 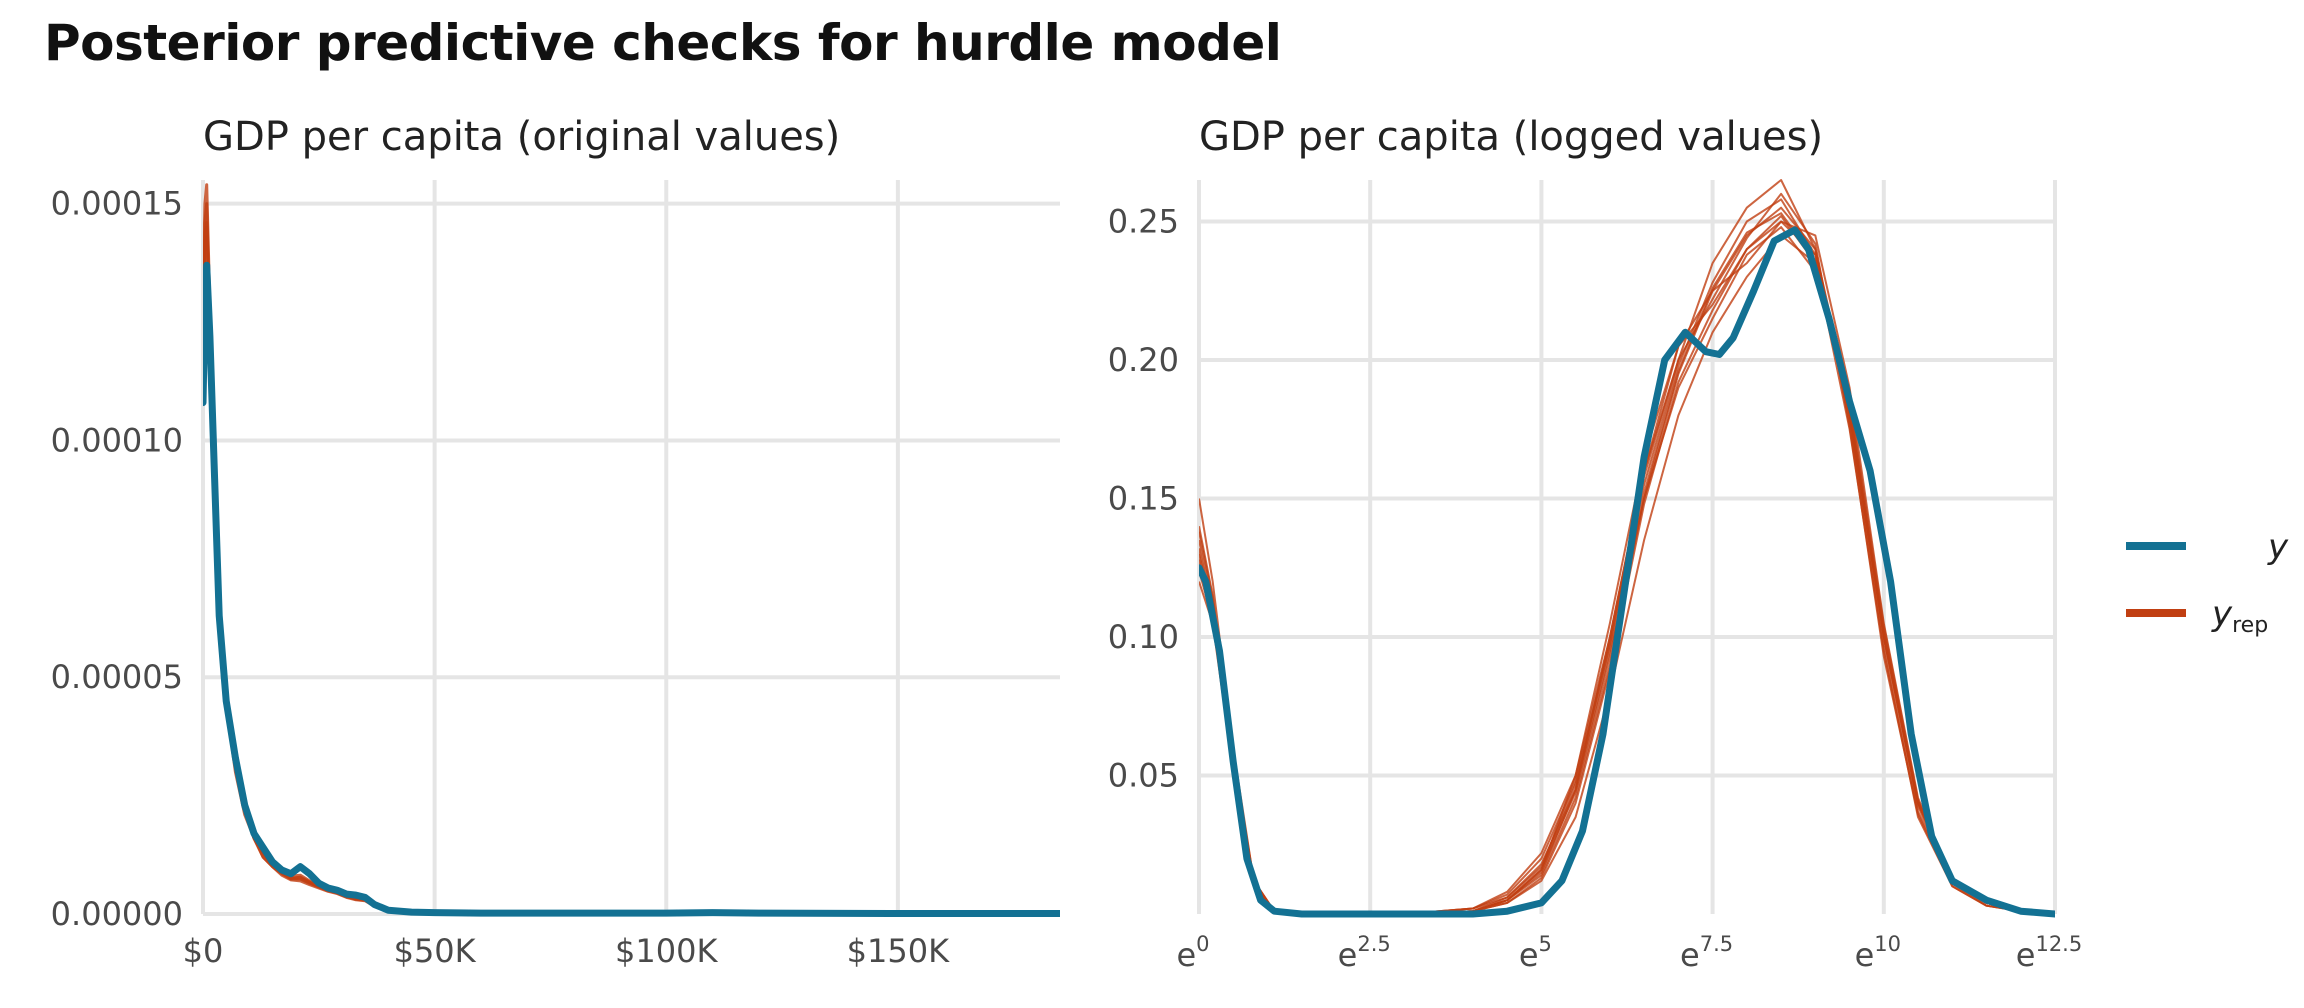 What do you see at coordinates (435, 951) in the screenshot?
I see `x-tick-label: $50K` at bounding box center [435, 951].